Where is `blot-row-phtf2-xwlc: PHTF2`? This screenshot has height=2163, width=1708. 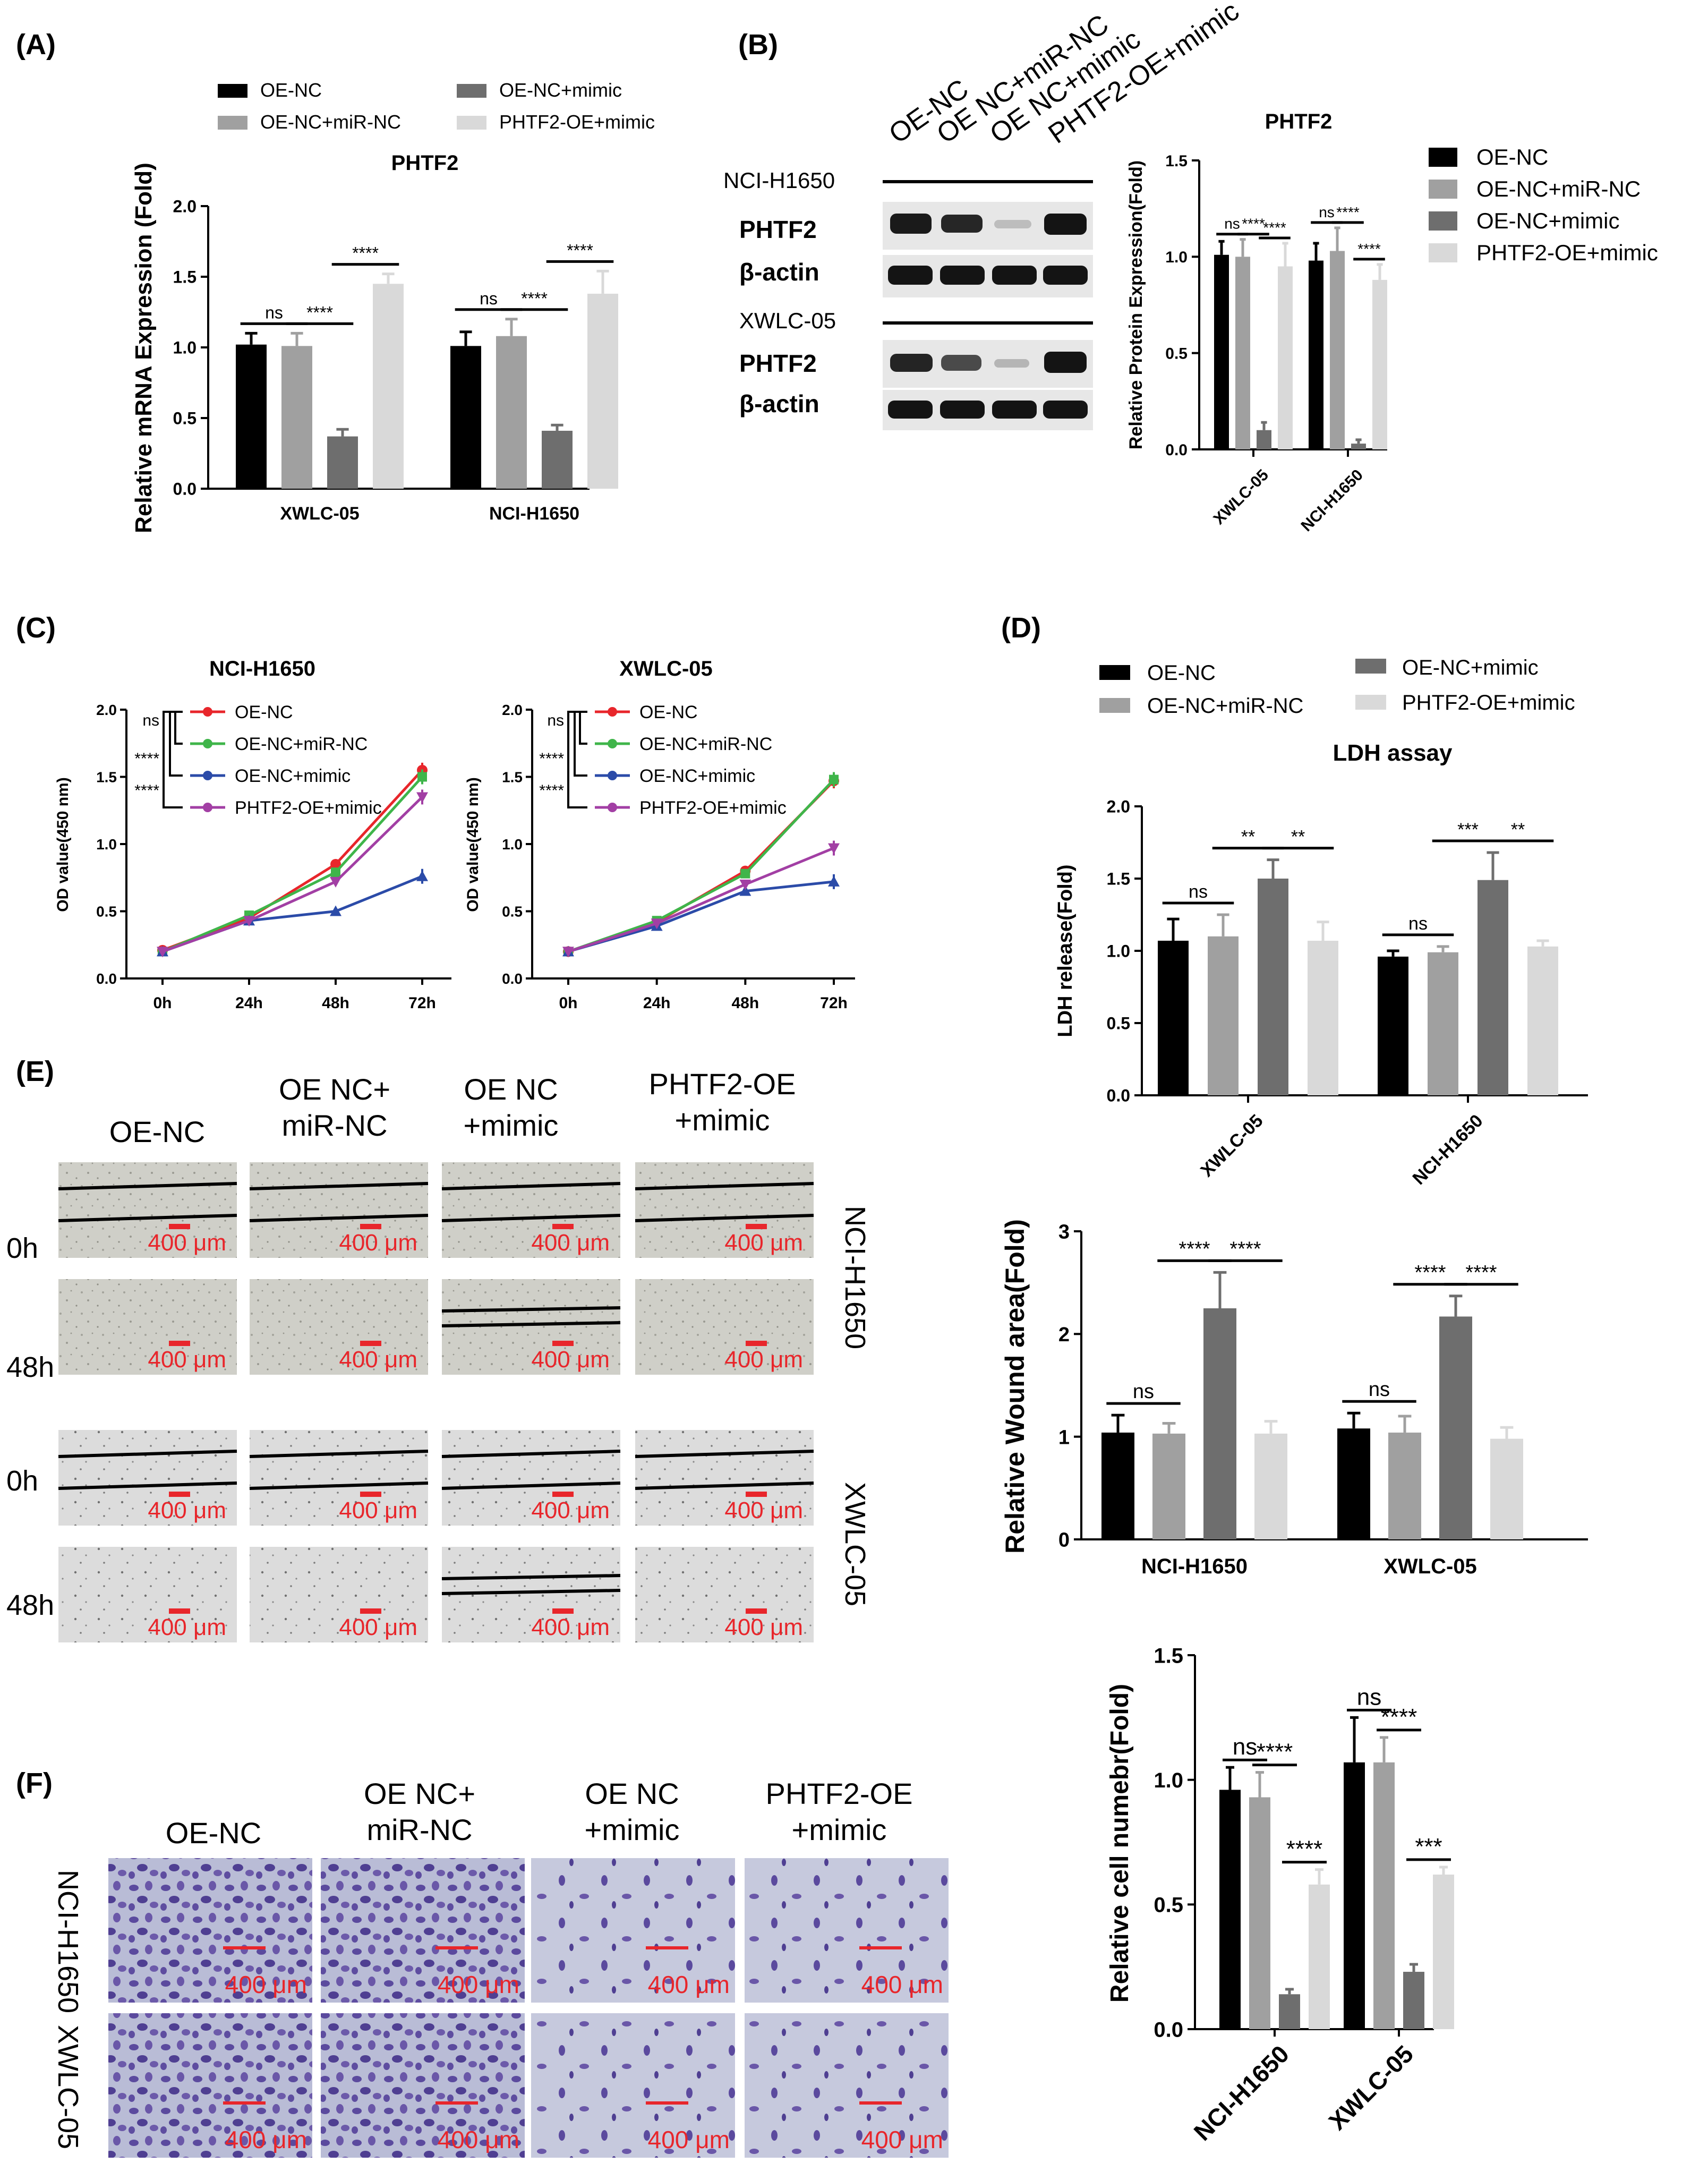
blot-row-phtf2-xwlc: PHTF2 is located at coordinates (778, 363).